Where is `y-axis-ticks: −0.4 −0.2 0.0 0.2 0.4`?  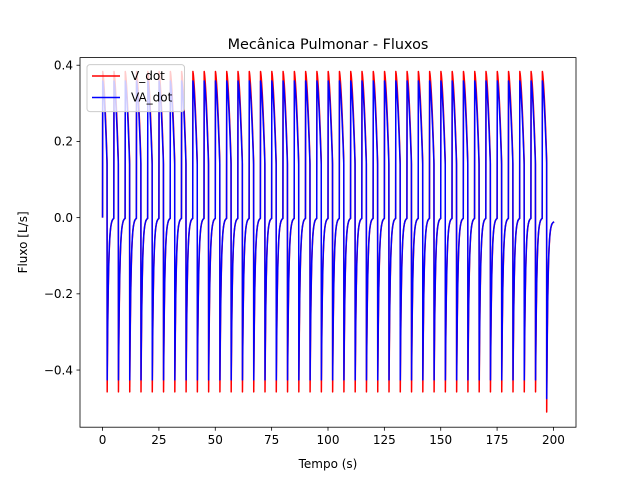 y-axis-ticks: −0.4 −0.2 0.0 0.2 0.4 is located at coordinates (62, 218).